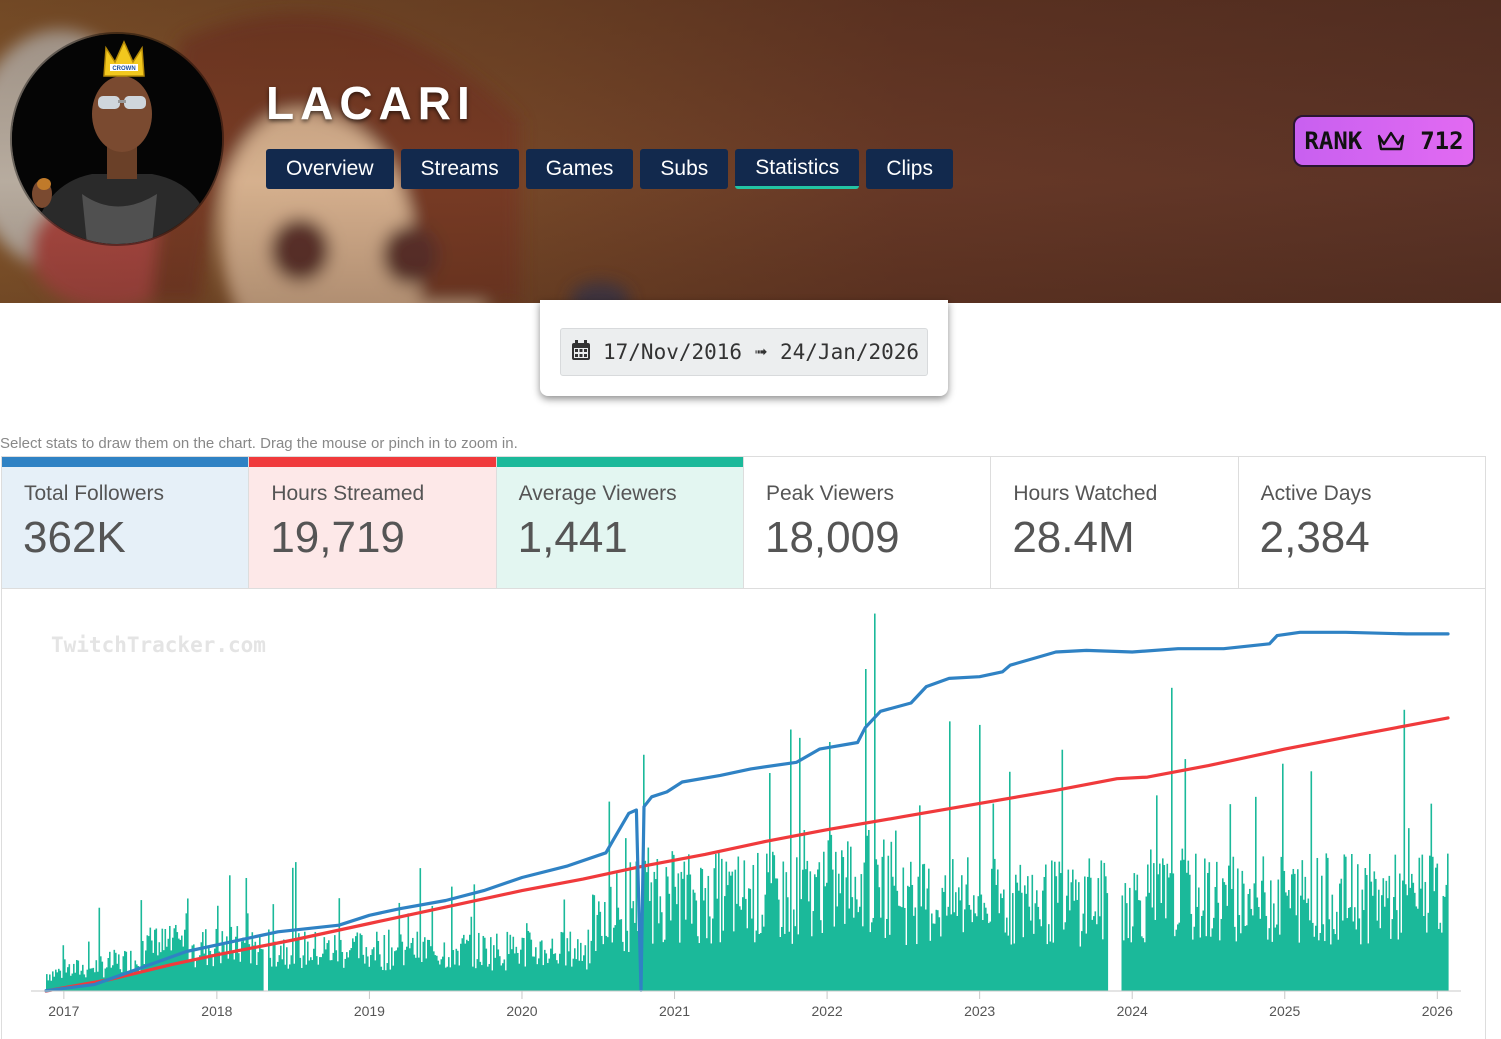  What do you see at coordinates (1384, 141) in the screenshot?
I see `rank-badge: RANK 712` at bounding box center [1384, 141].